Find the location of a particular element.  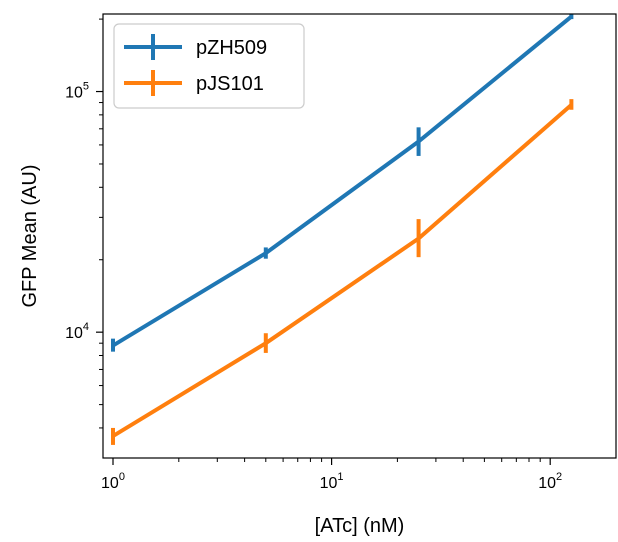

x-tick-label: 10² is located at coordinates (550, 481).